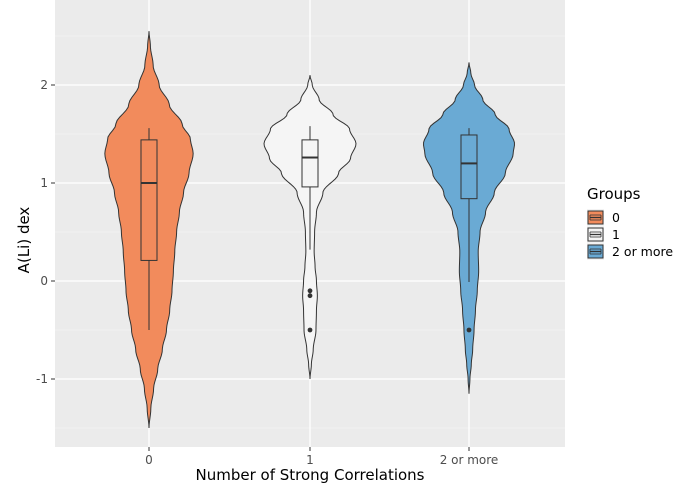 The image size is (692, 485). What do you see at coordinates (614, 194) in the screenshot?
I see `legend-title: Groups` at bounding box center [614, 194].